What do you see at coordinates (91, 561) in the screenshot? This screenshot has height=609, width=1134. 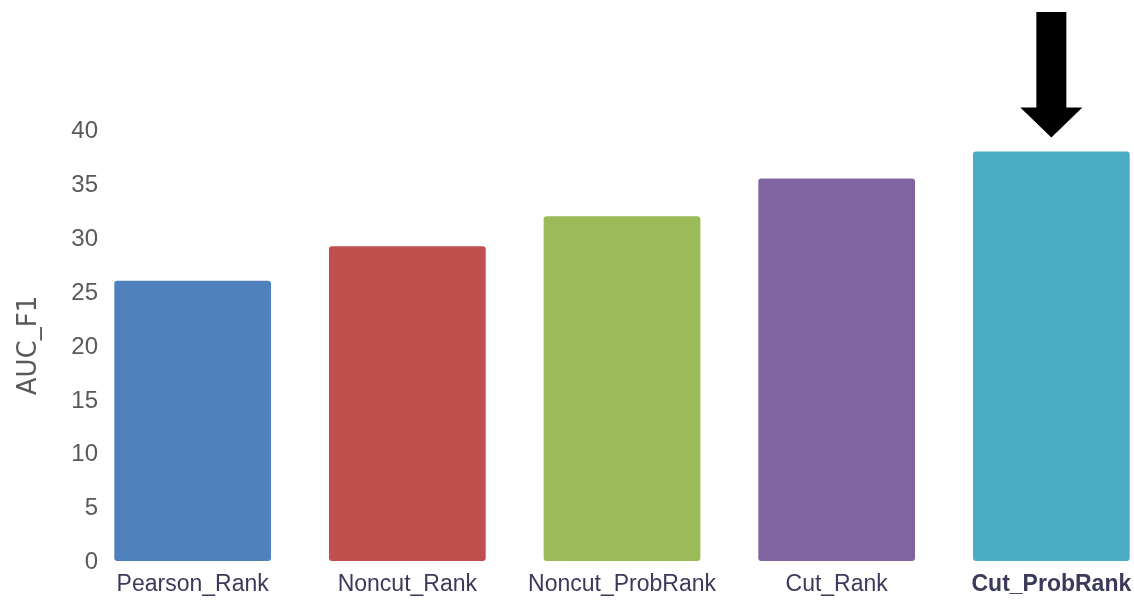 I see `y-tick-label: 0` at bounding box center [91, 561].